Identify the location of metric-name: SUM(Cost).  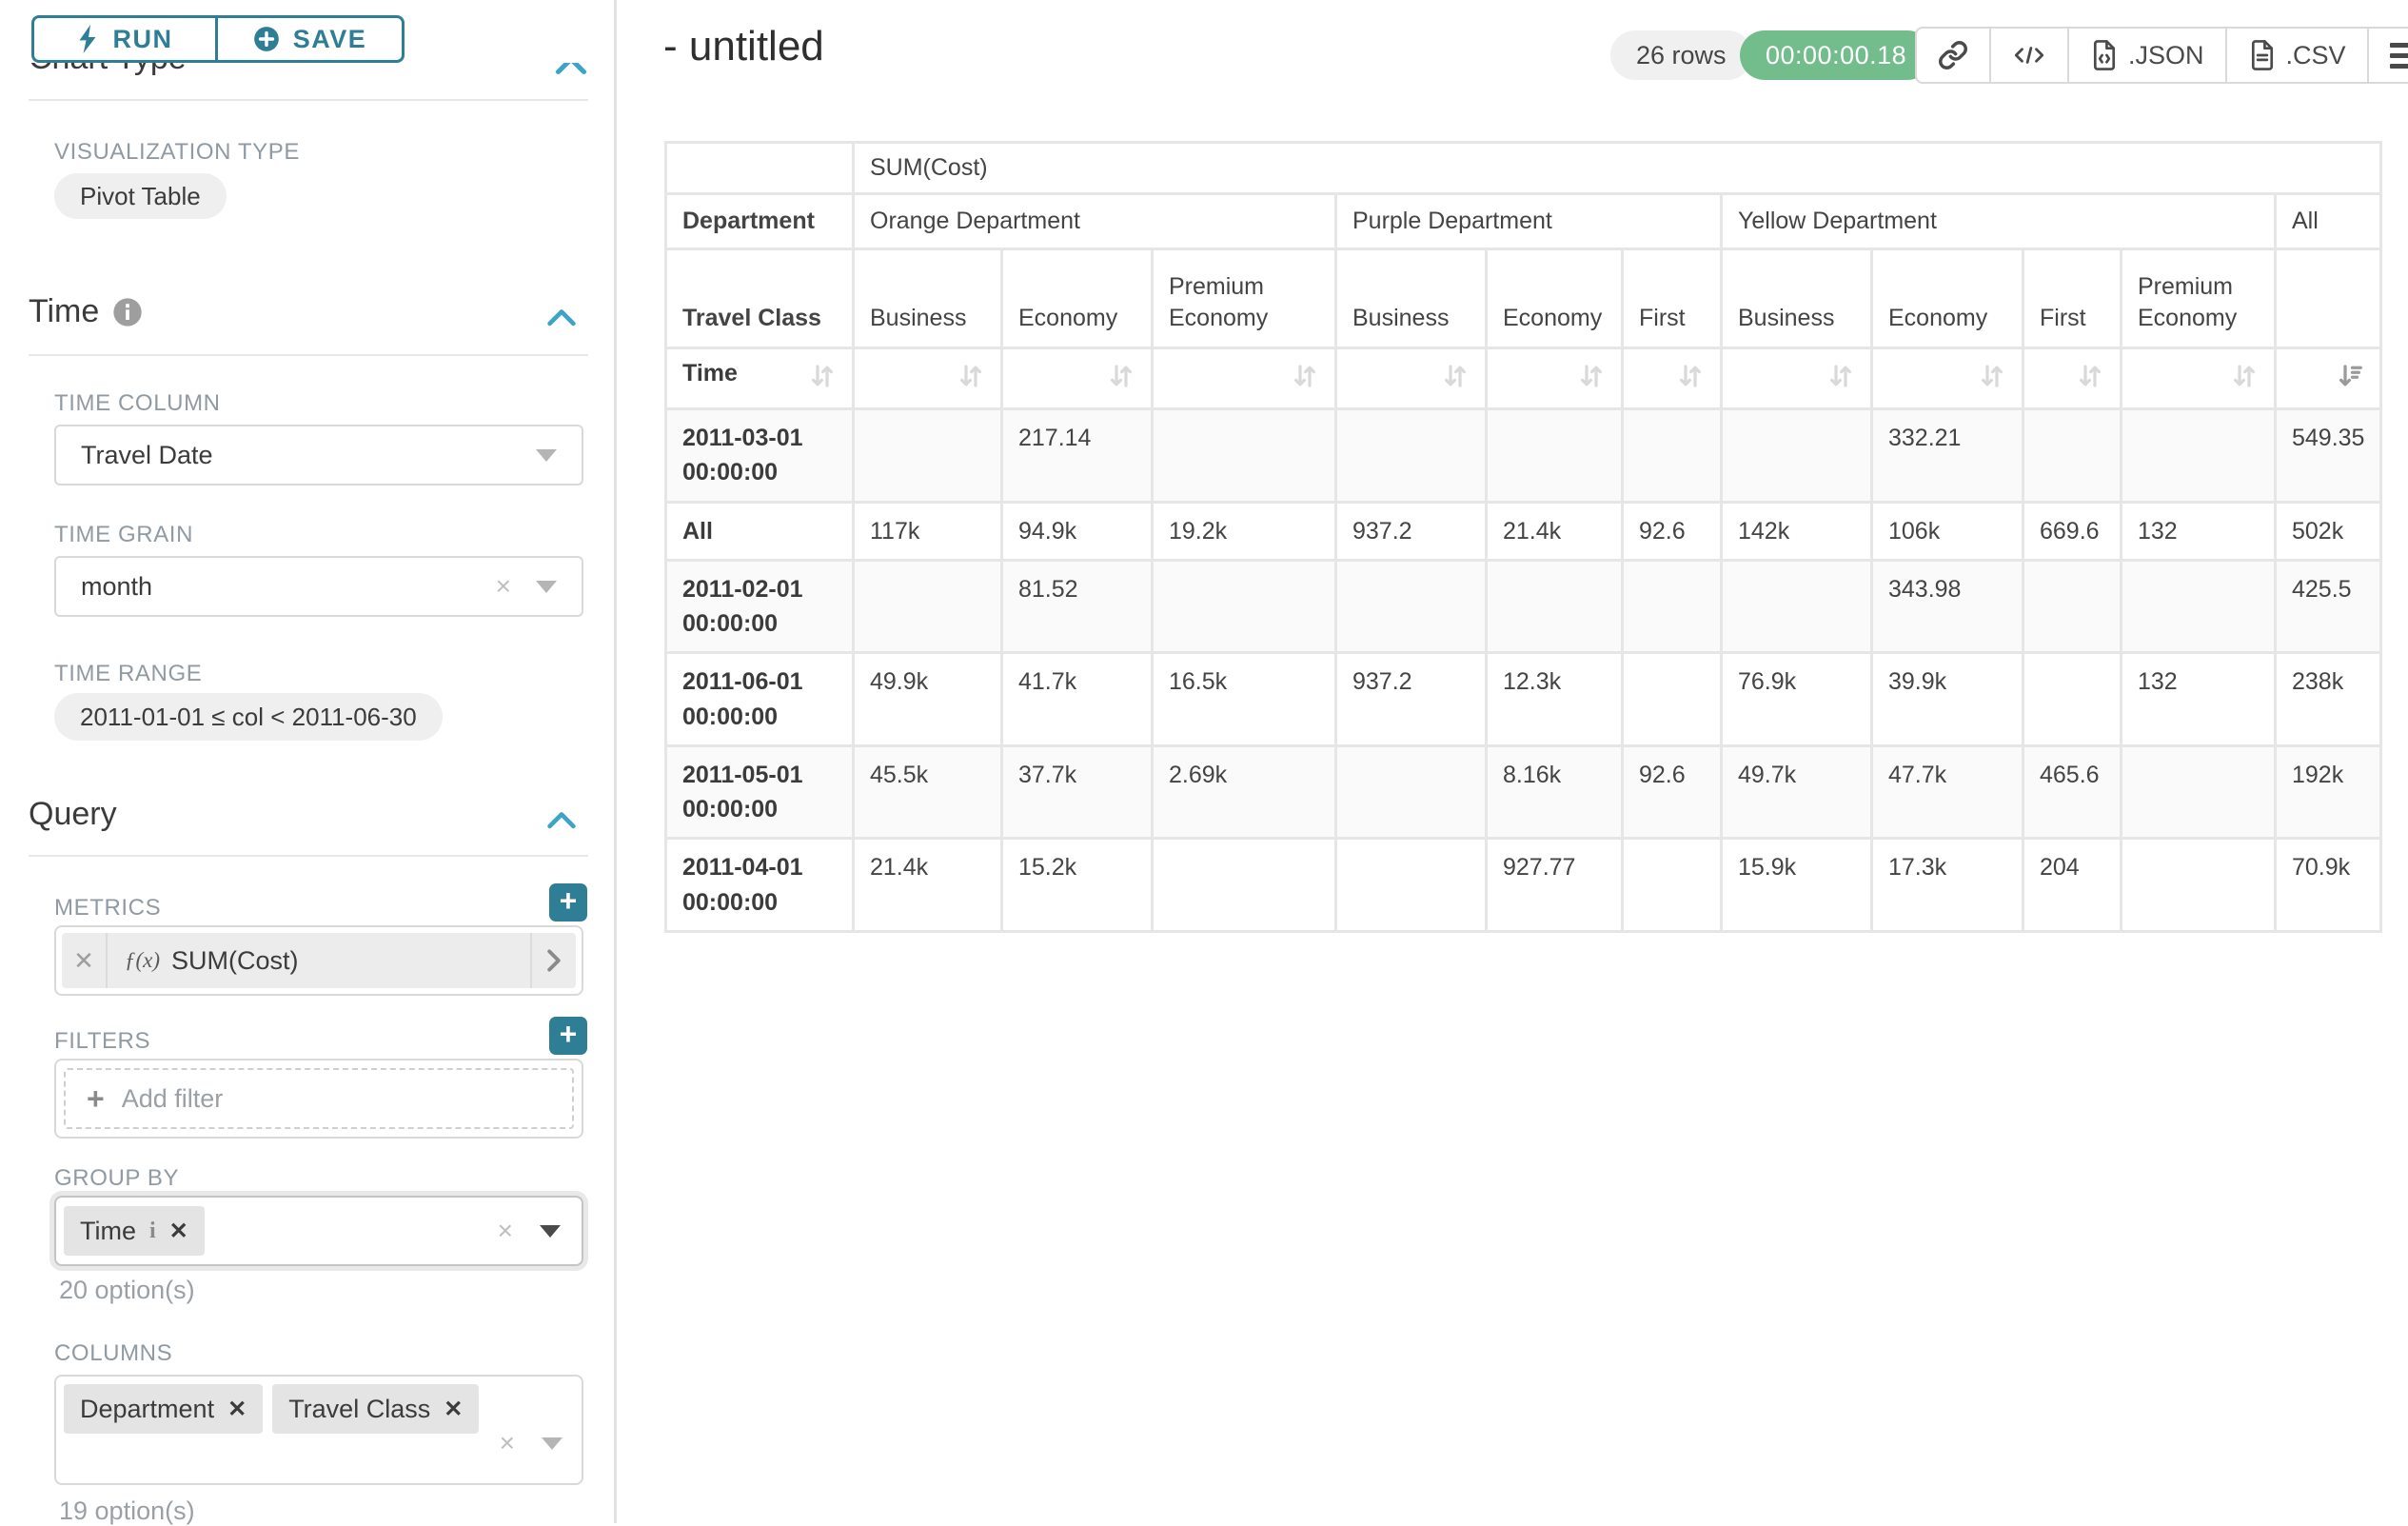
(235, 960).